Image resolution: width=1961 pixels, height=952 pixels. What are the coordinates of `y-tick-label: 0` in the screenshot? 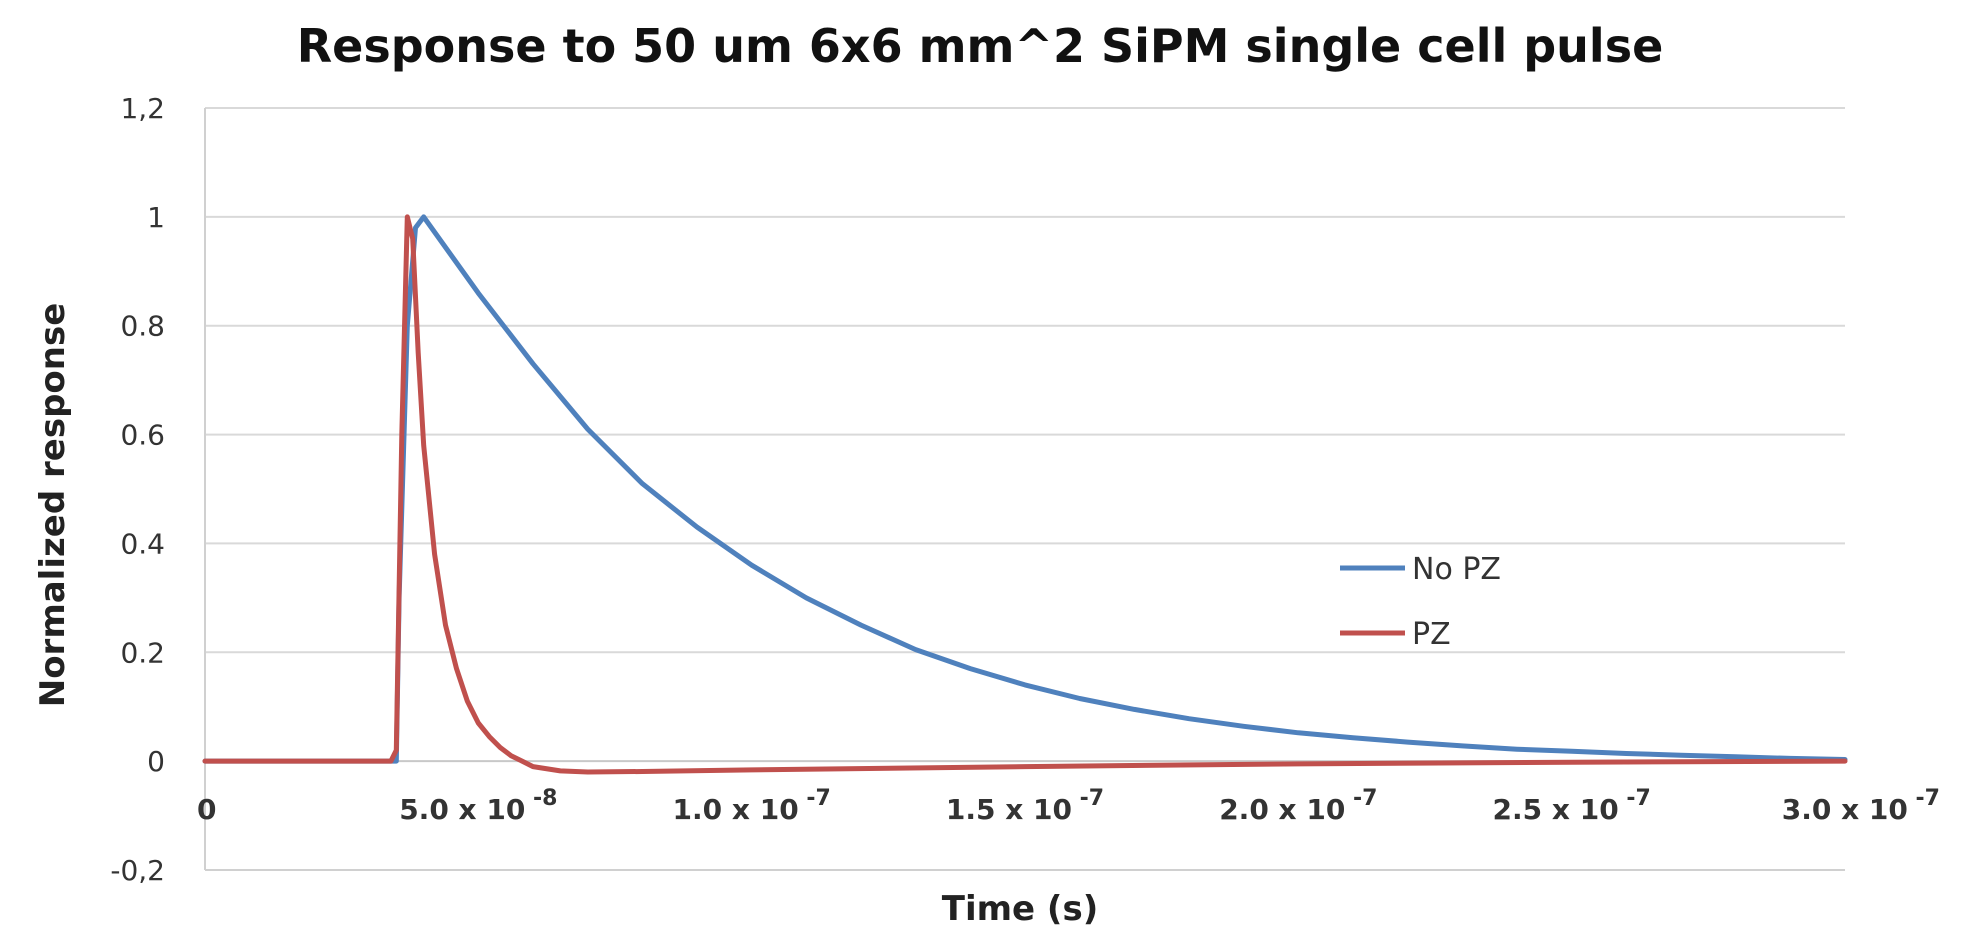 It's located at (156, 761).